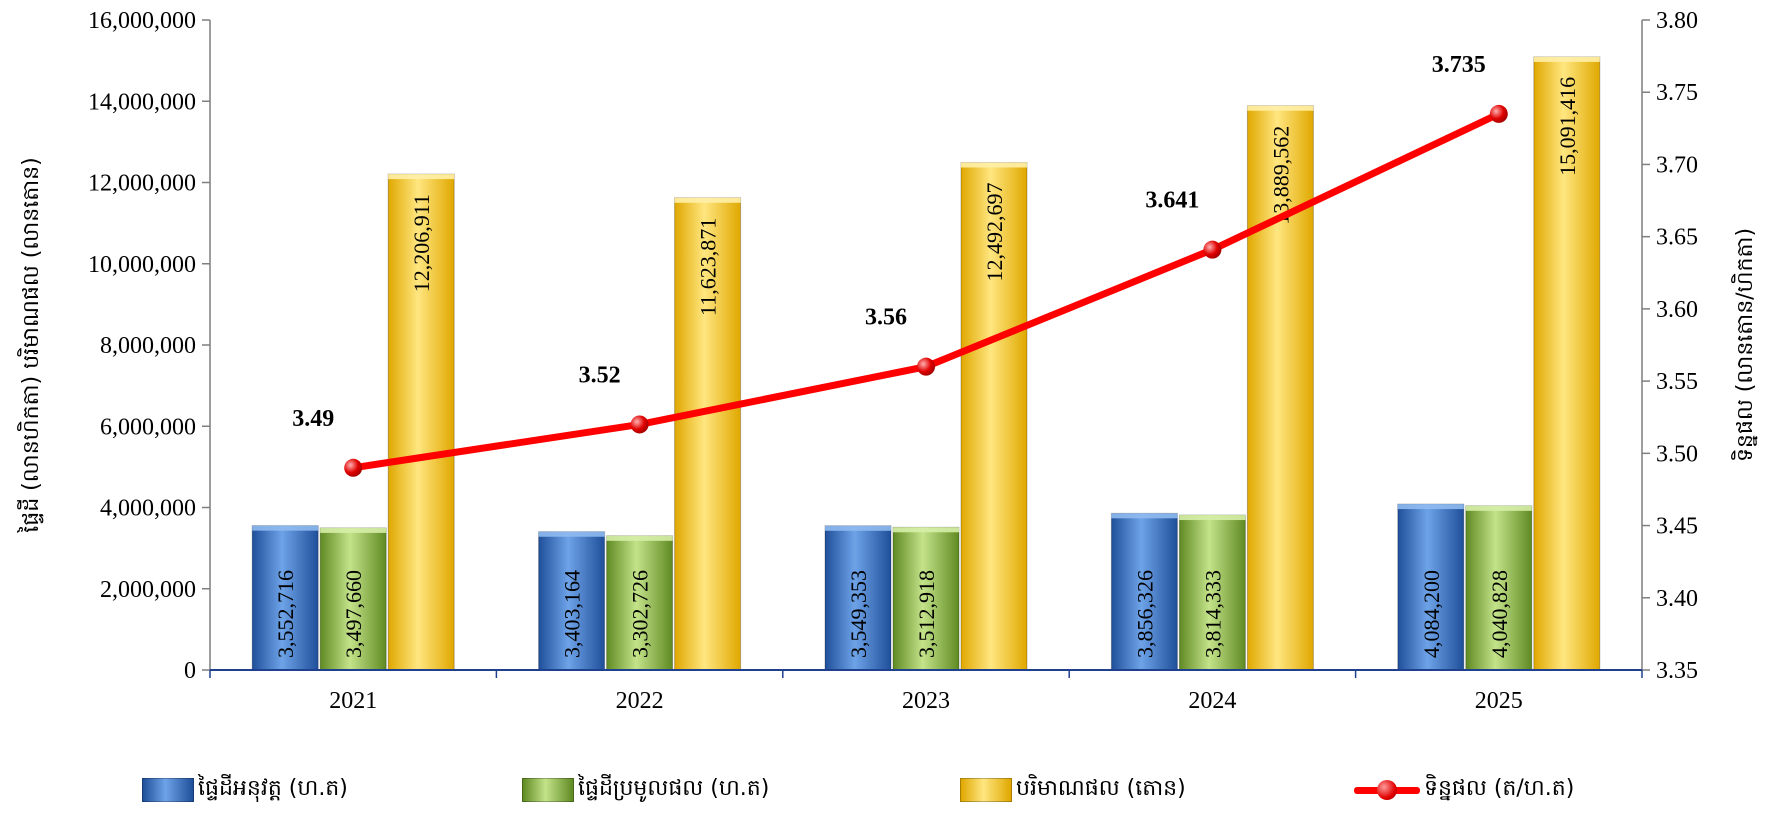 This screenshot has width=1772, height=818. Describe the element at coordinates (1212, 614) in the screenshot. I see `bar-value-label: 3,814,333` at that location.